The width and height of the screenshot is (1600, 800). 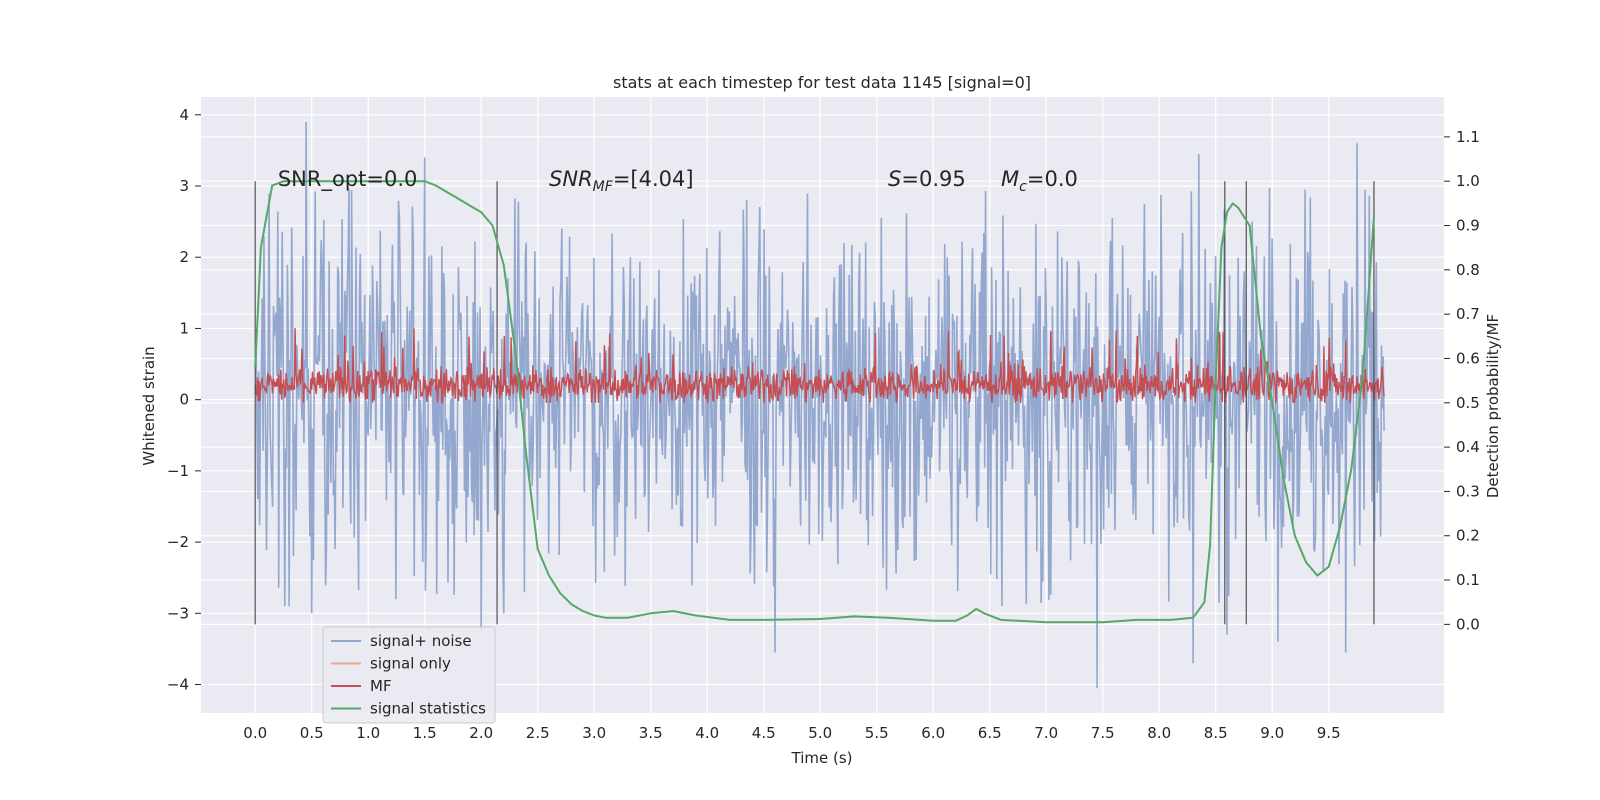 I want to click on legend-label: signal statistics, so click(x=428, y=709).